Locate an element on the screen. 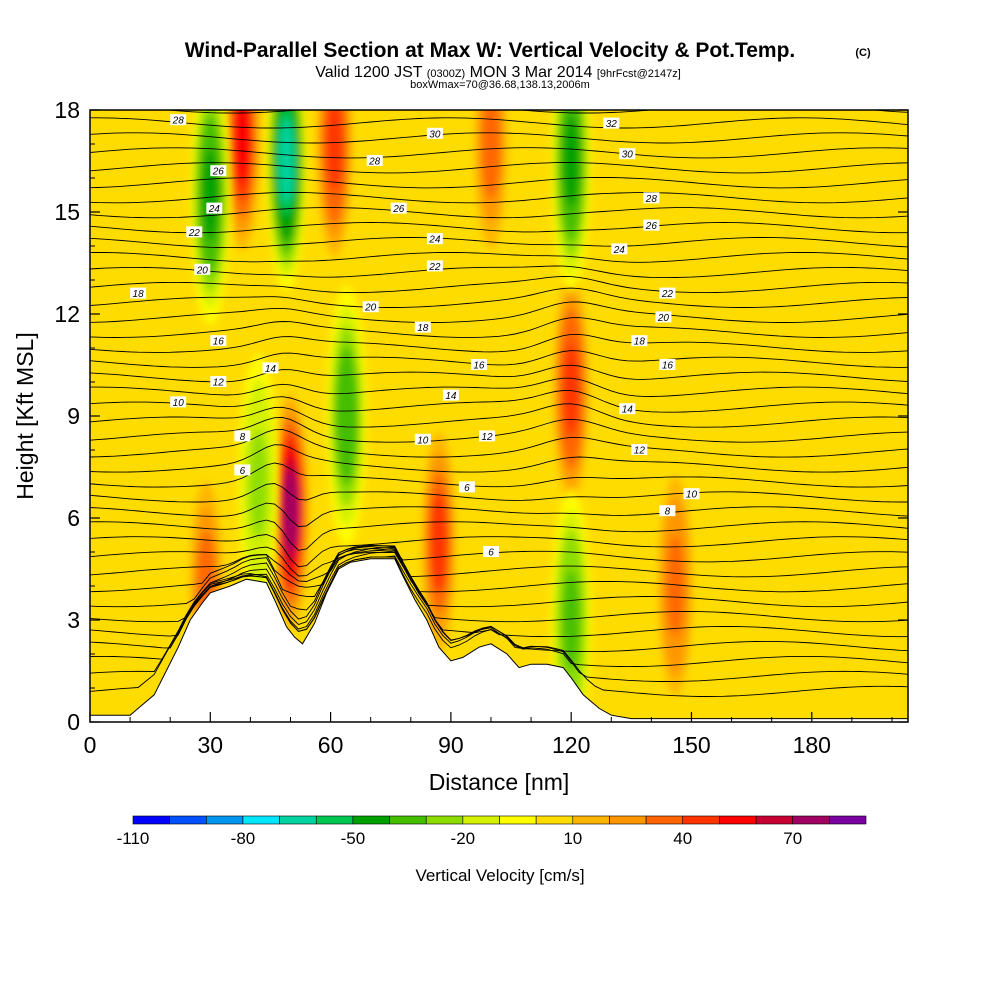 The width and height of the screenshot is (1000, 1000). subtitle-zulu: (0300Z) is located at coordinates (446, 74).